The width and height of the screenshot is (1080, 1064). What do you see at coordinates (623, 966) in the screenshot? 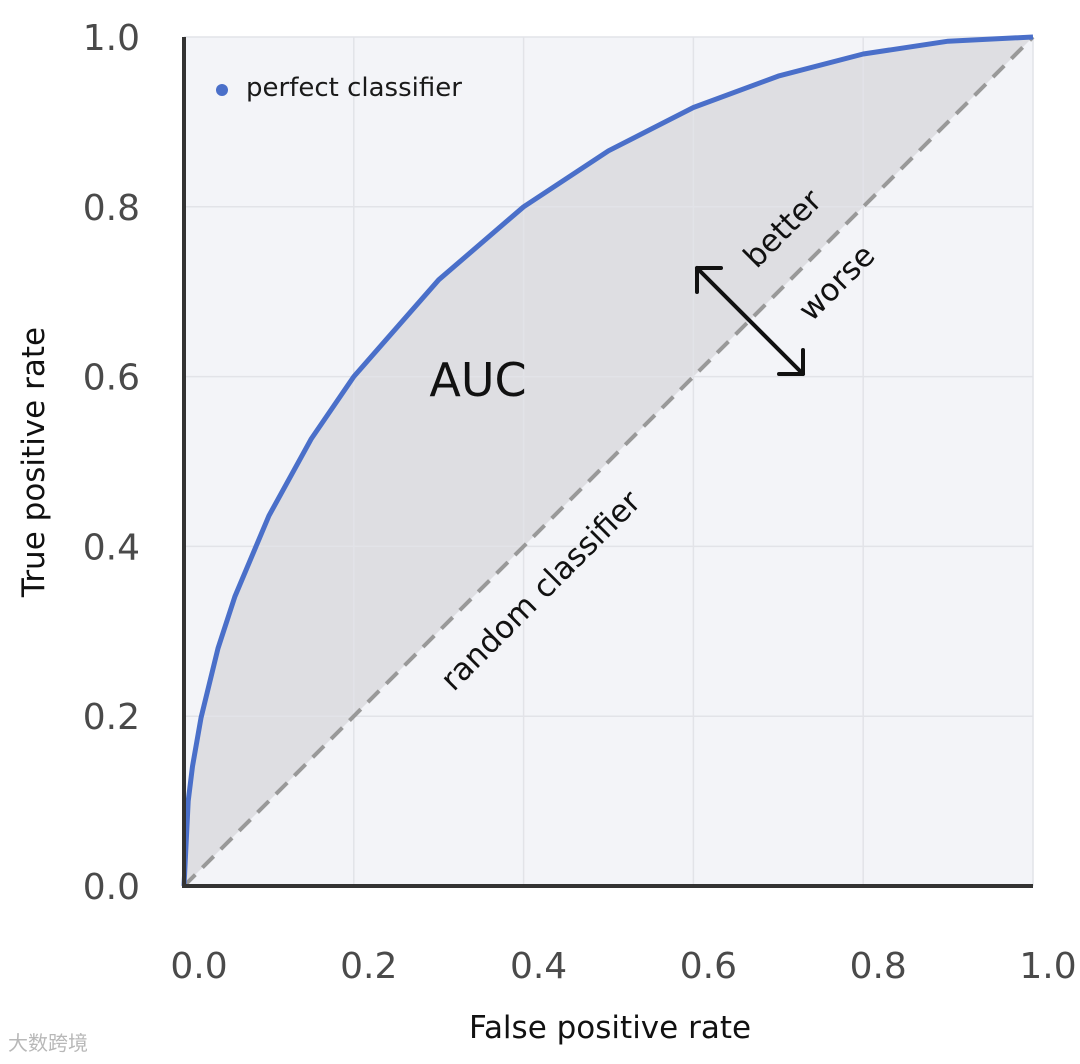
I see `x-tick-labels: 0.0 0.2 0.4 0.6 0.8 1.0` at bounding box center [623, 966].